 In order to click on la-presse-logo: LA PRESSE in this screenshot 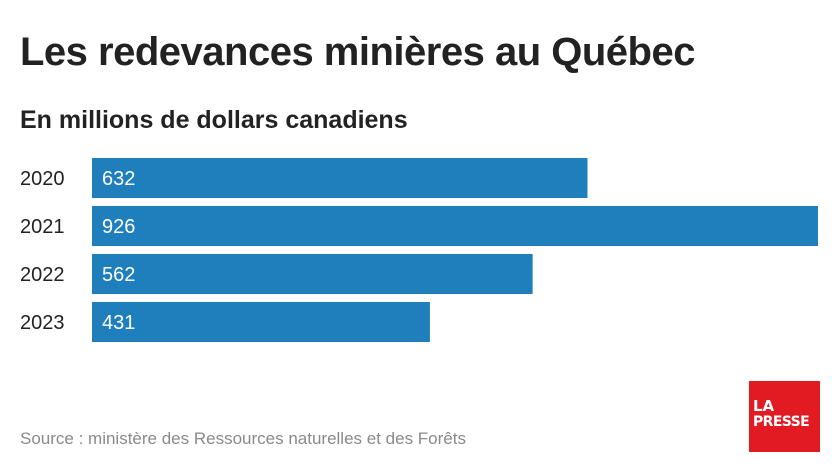, I will do `click(784, 416)`.